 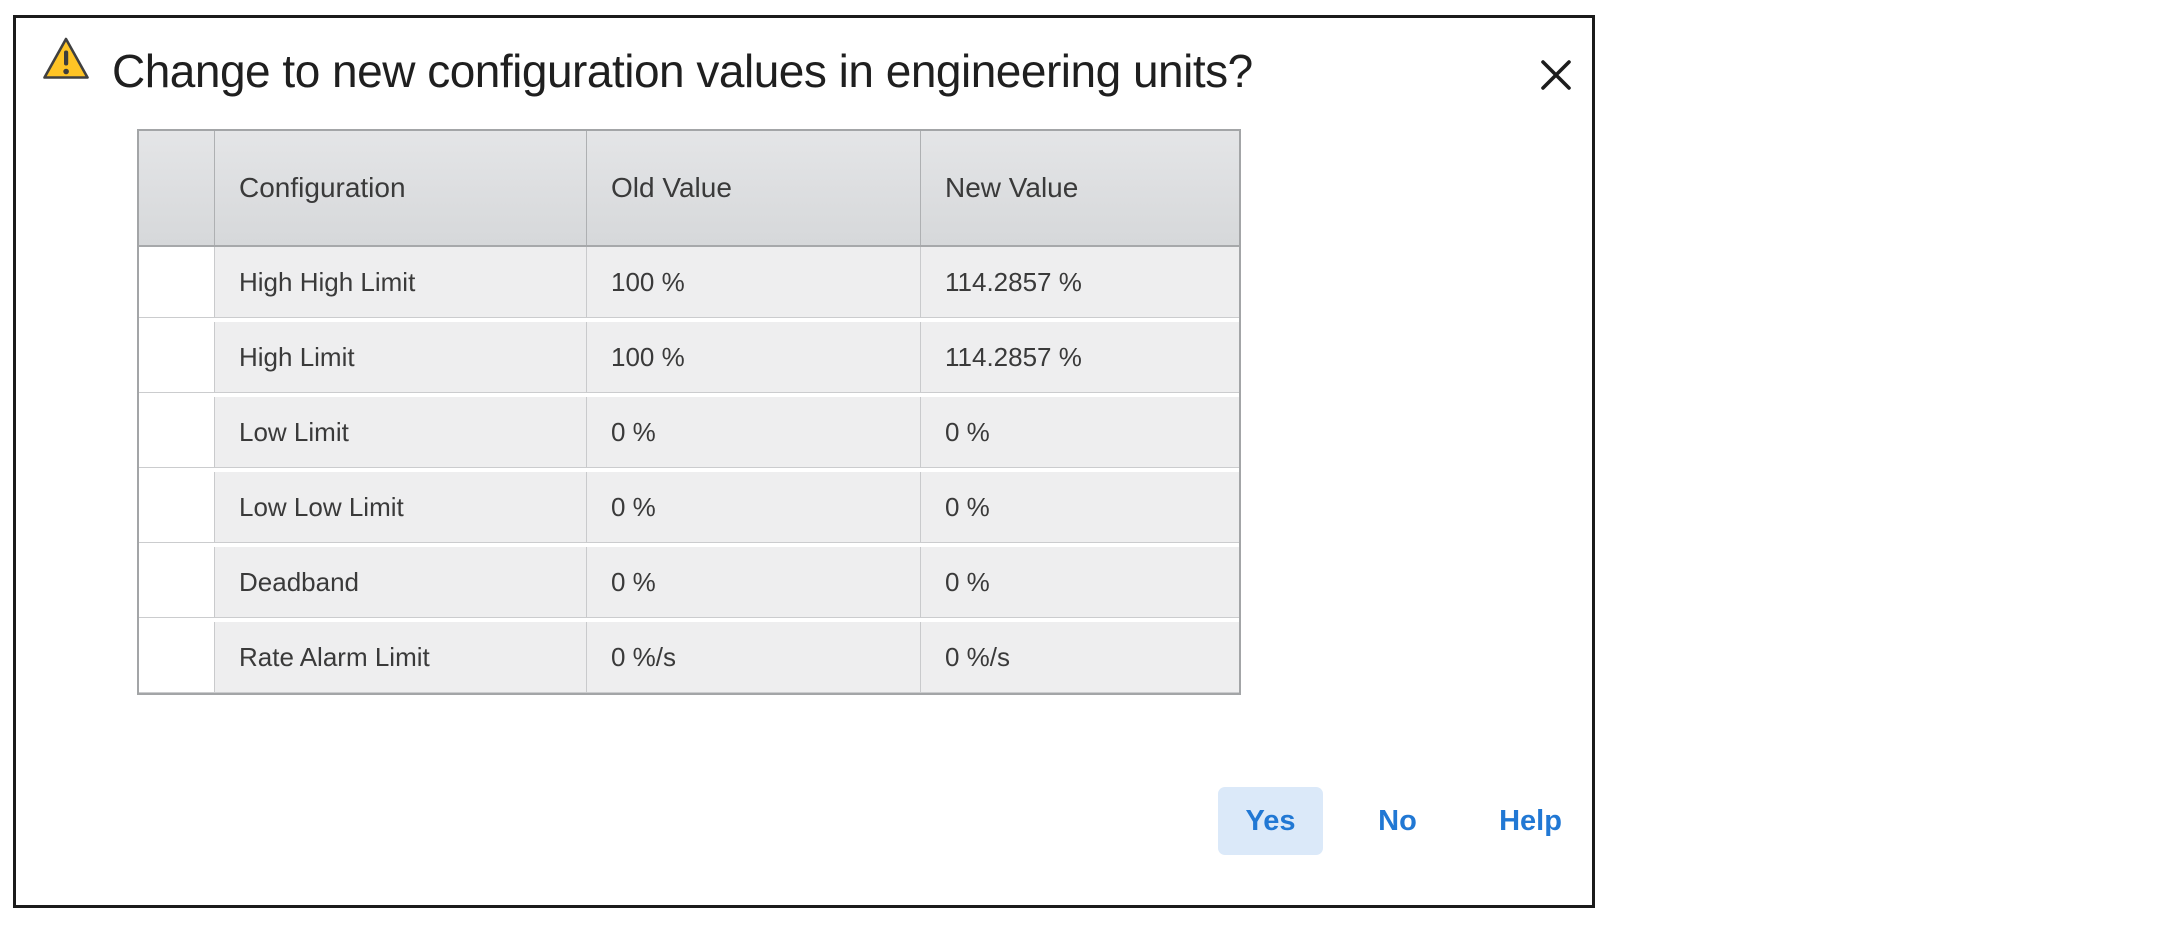 What do you see at coordinates (1080, 657) in the screenshot?
I see `new-value-cell: 0 %/s` at bounding box center [1080, 657].